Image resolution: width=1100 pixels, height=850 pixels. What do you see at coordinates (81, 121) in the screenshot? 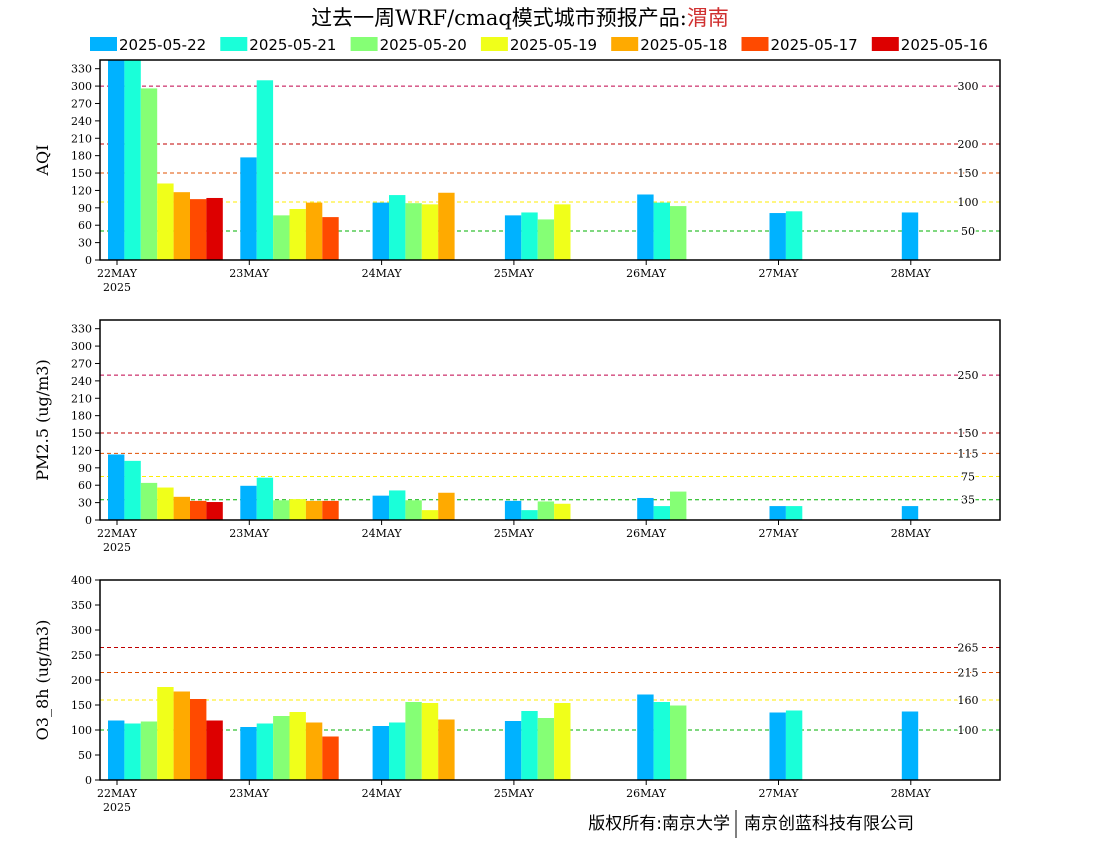
I see `y-tick-label: 240` at bounding box center [81, 121].